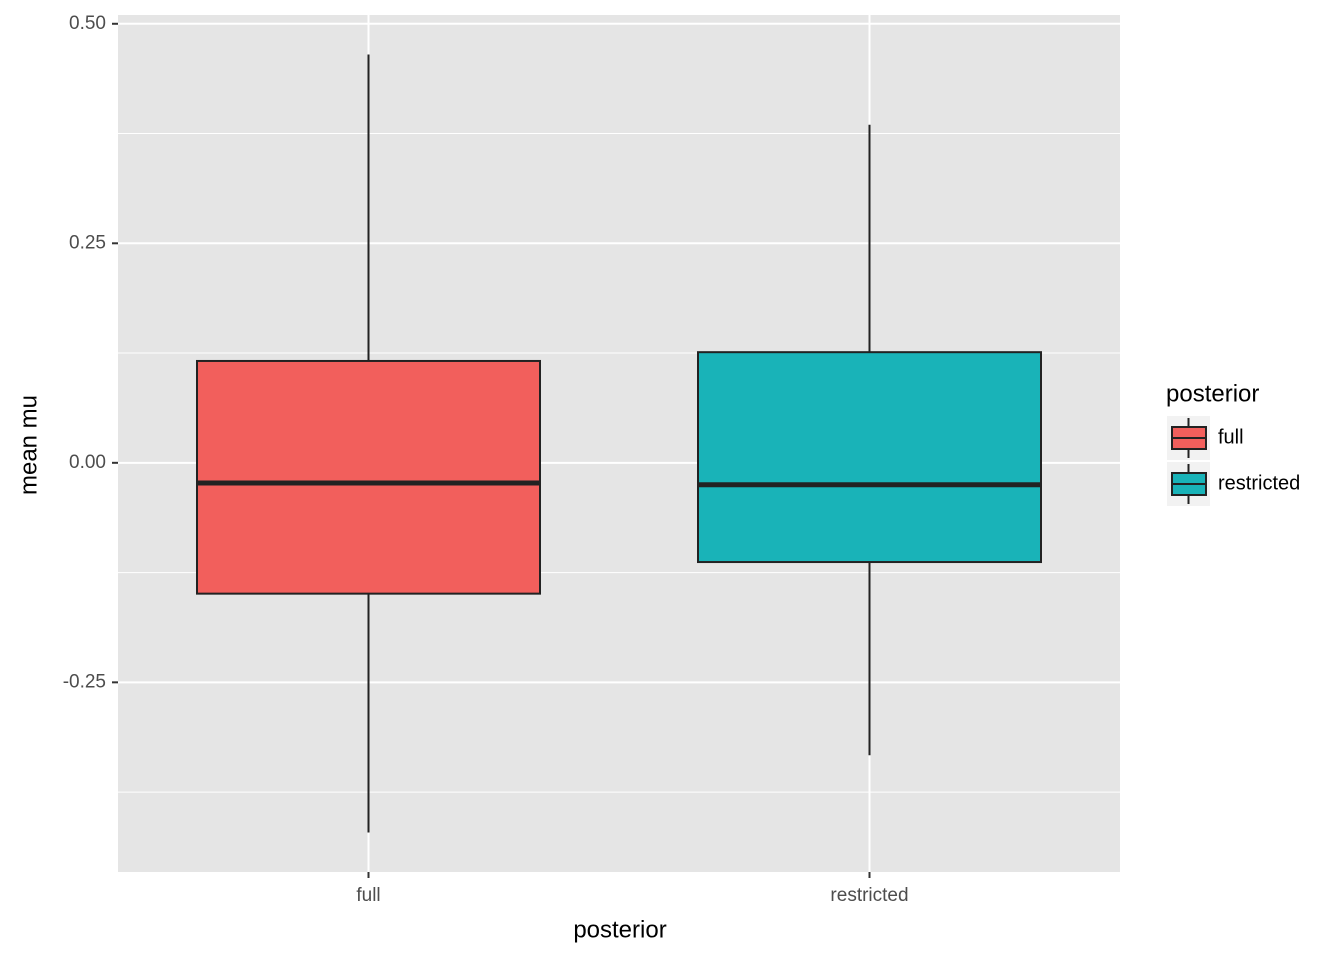  Describe the element at coordinates (1231, 437) in the screenshot. I see `legend-label: full` at that location.